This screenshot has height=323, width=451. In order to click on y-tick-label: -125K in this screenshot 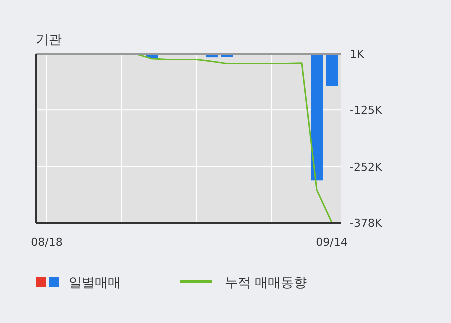, I will do `click(366, 111)`.